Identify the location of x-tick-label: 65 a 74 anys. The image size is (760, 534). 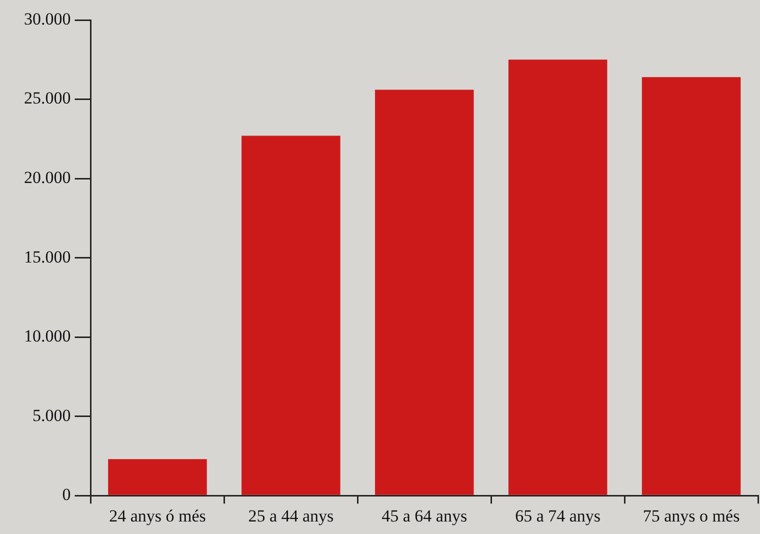
(558, 516).